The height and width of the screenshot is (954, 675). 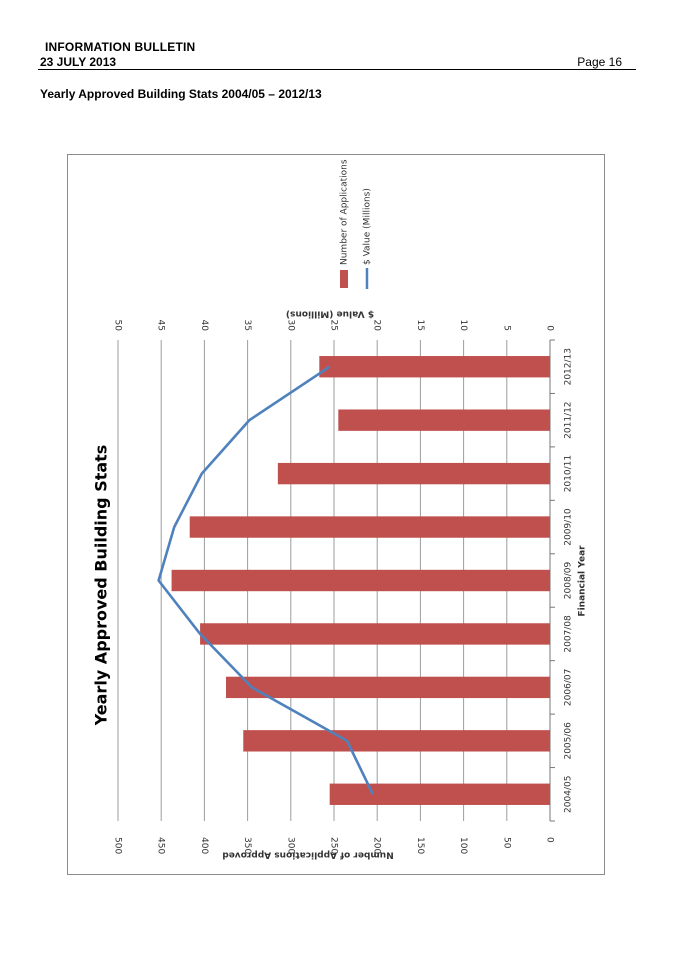 I want to click on primary-tick-label: 150, so click(x=420, y=845).